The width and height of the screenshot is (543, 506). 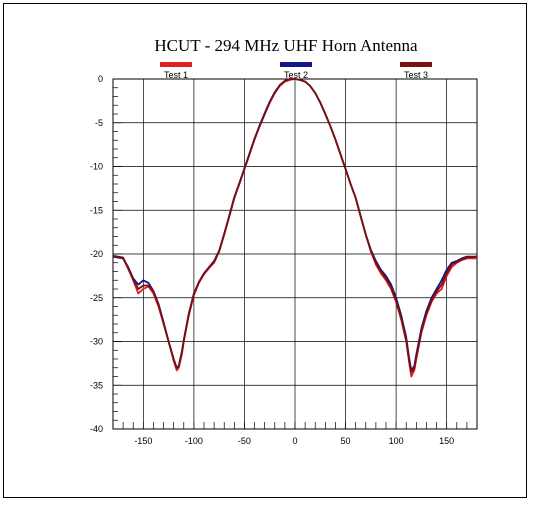 What do you see at coordinates (286, 45) in the screenshot?
I see `chart-title: HCUT - 294 MHz UHF Horn Antenna` at bounding box center [286, 45].